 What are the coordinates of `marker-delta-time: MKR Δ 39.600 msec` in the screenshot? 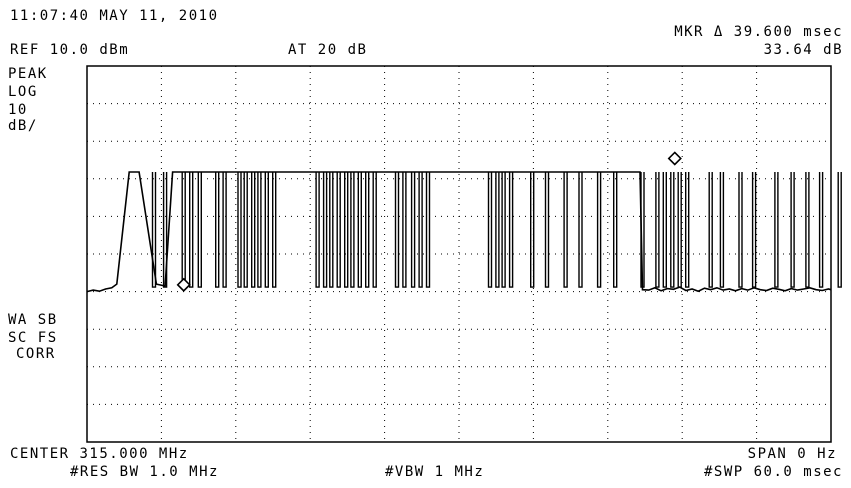 It's located at (758, 32).